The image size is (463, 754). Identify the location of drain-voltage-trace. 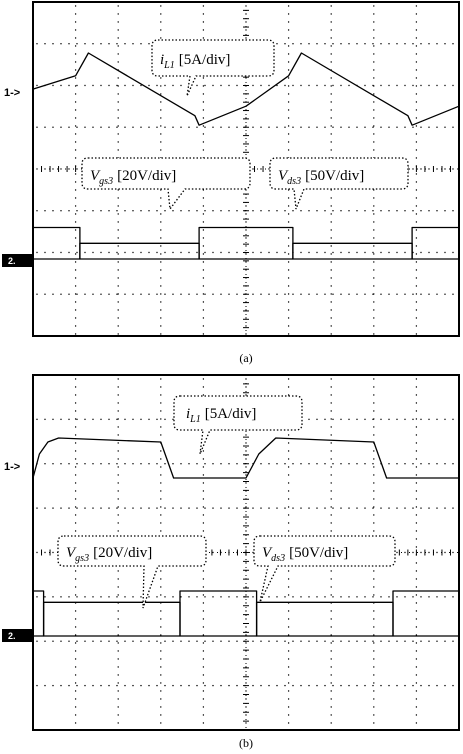
(246, 613).